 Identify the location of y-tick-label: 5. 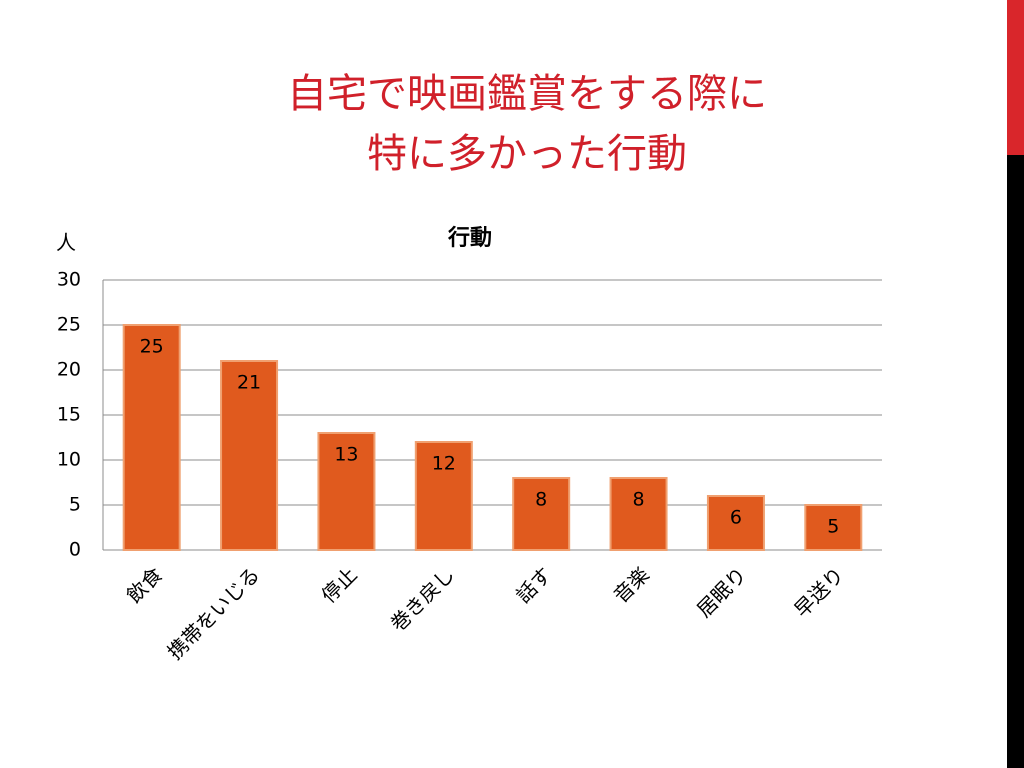
(75, 505).